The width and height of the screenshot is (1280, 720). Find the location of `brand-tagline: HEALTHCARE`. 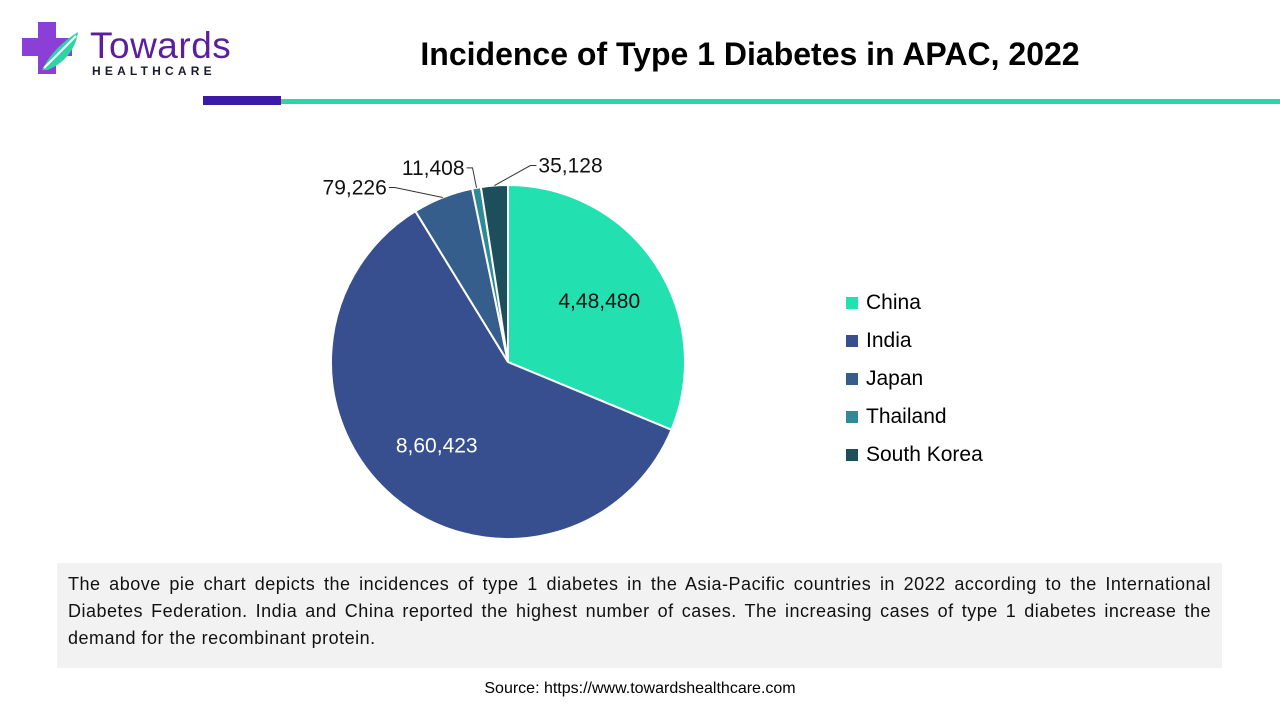

brand-tagline: HEALTHCARE is located at coordinates (154, 71).